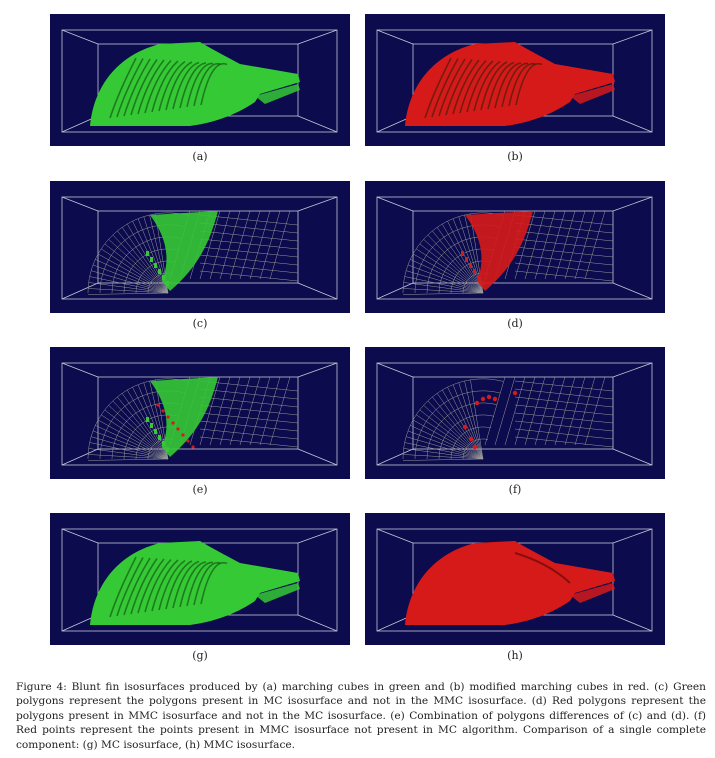 Image resolution: width=715 pixels, height=758 pixels. I want to click on panel-a-render, so click(199, 81).